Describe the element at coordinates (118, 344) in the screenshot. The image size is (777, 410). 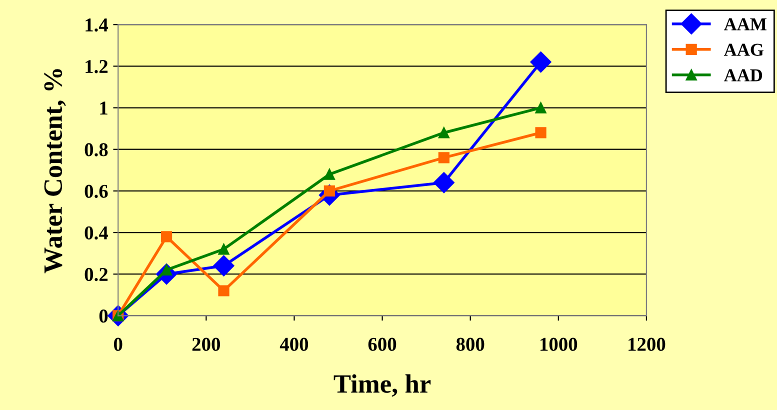
I see `x-tick-label: 0` at that location.